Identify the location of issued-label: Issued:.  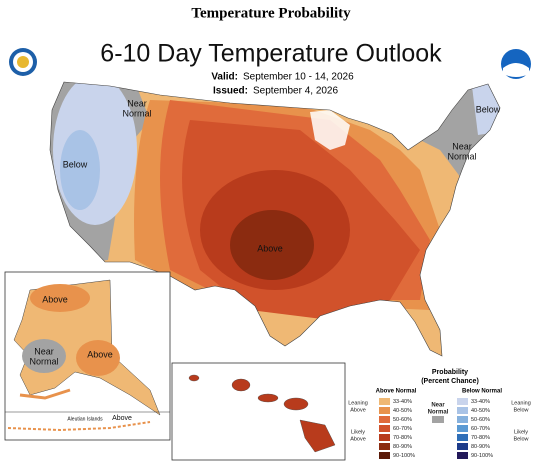
(230, 91).